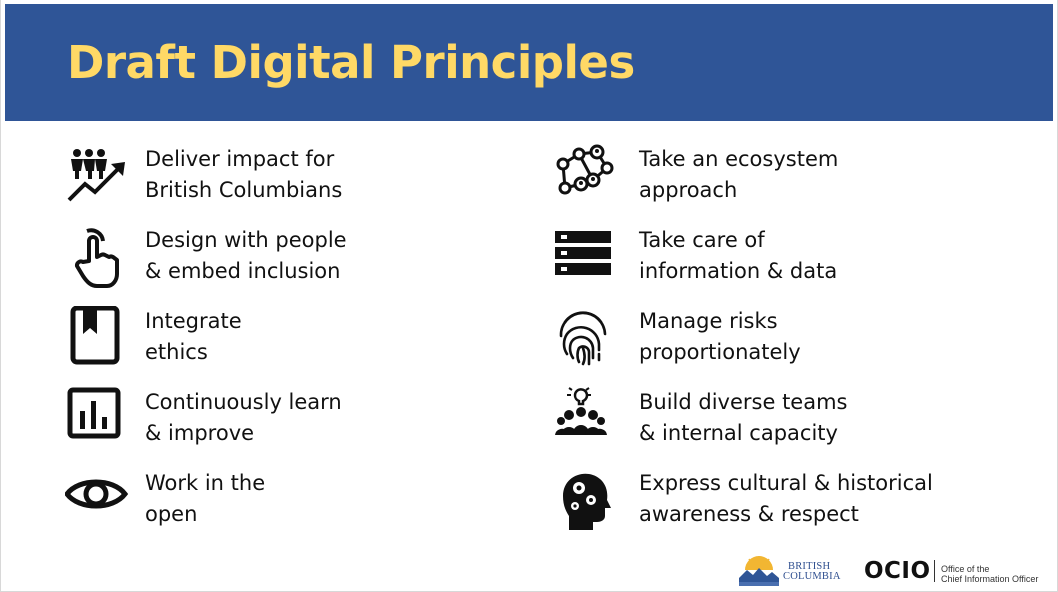 Image resolution: width=1058 pixels, height=592 pixels. Describe the element at coordinates (738, 255) in the screenshot. I see `principle-text: Take care of information & data` at that location.